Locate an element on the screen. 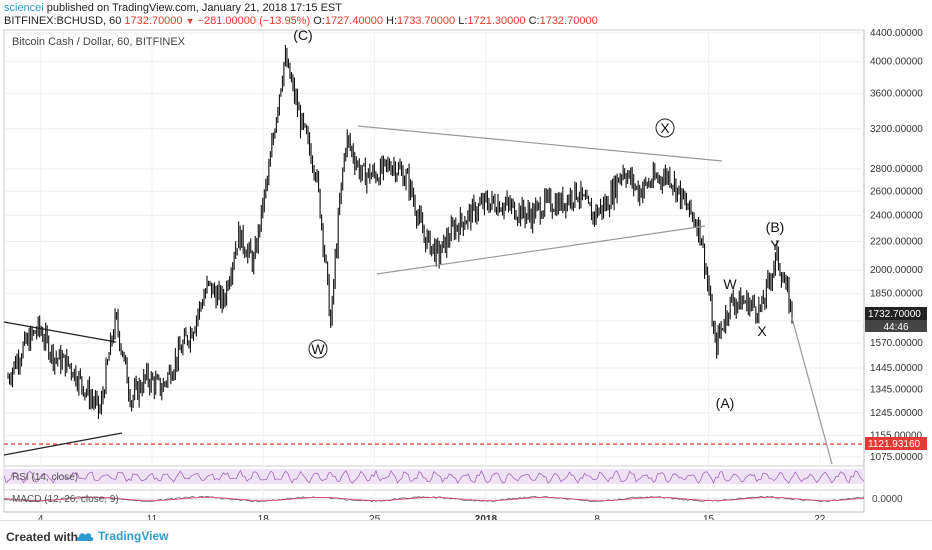 The width and height of the screenshot is (932, 550). price-tick-label: 1570.00000 is located at coordinates (896, 343).